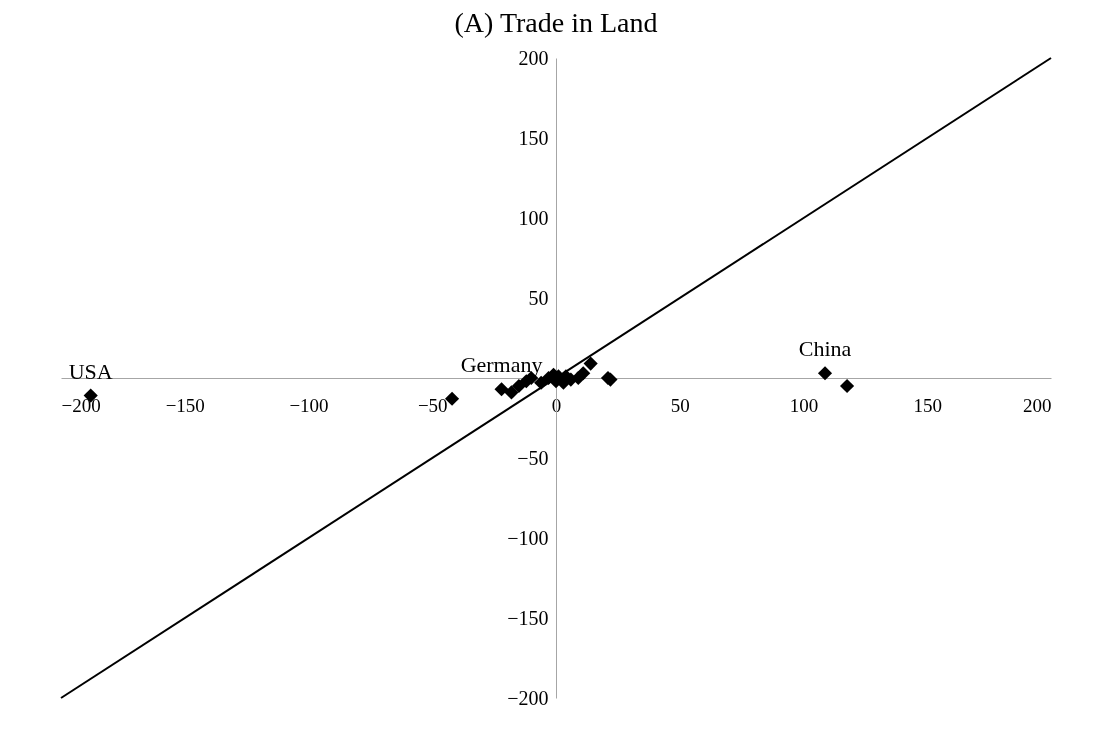 This screenshot has height=736, width=1108. Describe the element at coordinates (556, 22) in the screenshot. I see `chart-title: (A) Trade in Land` at that location.